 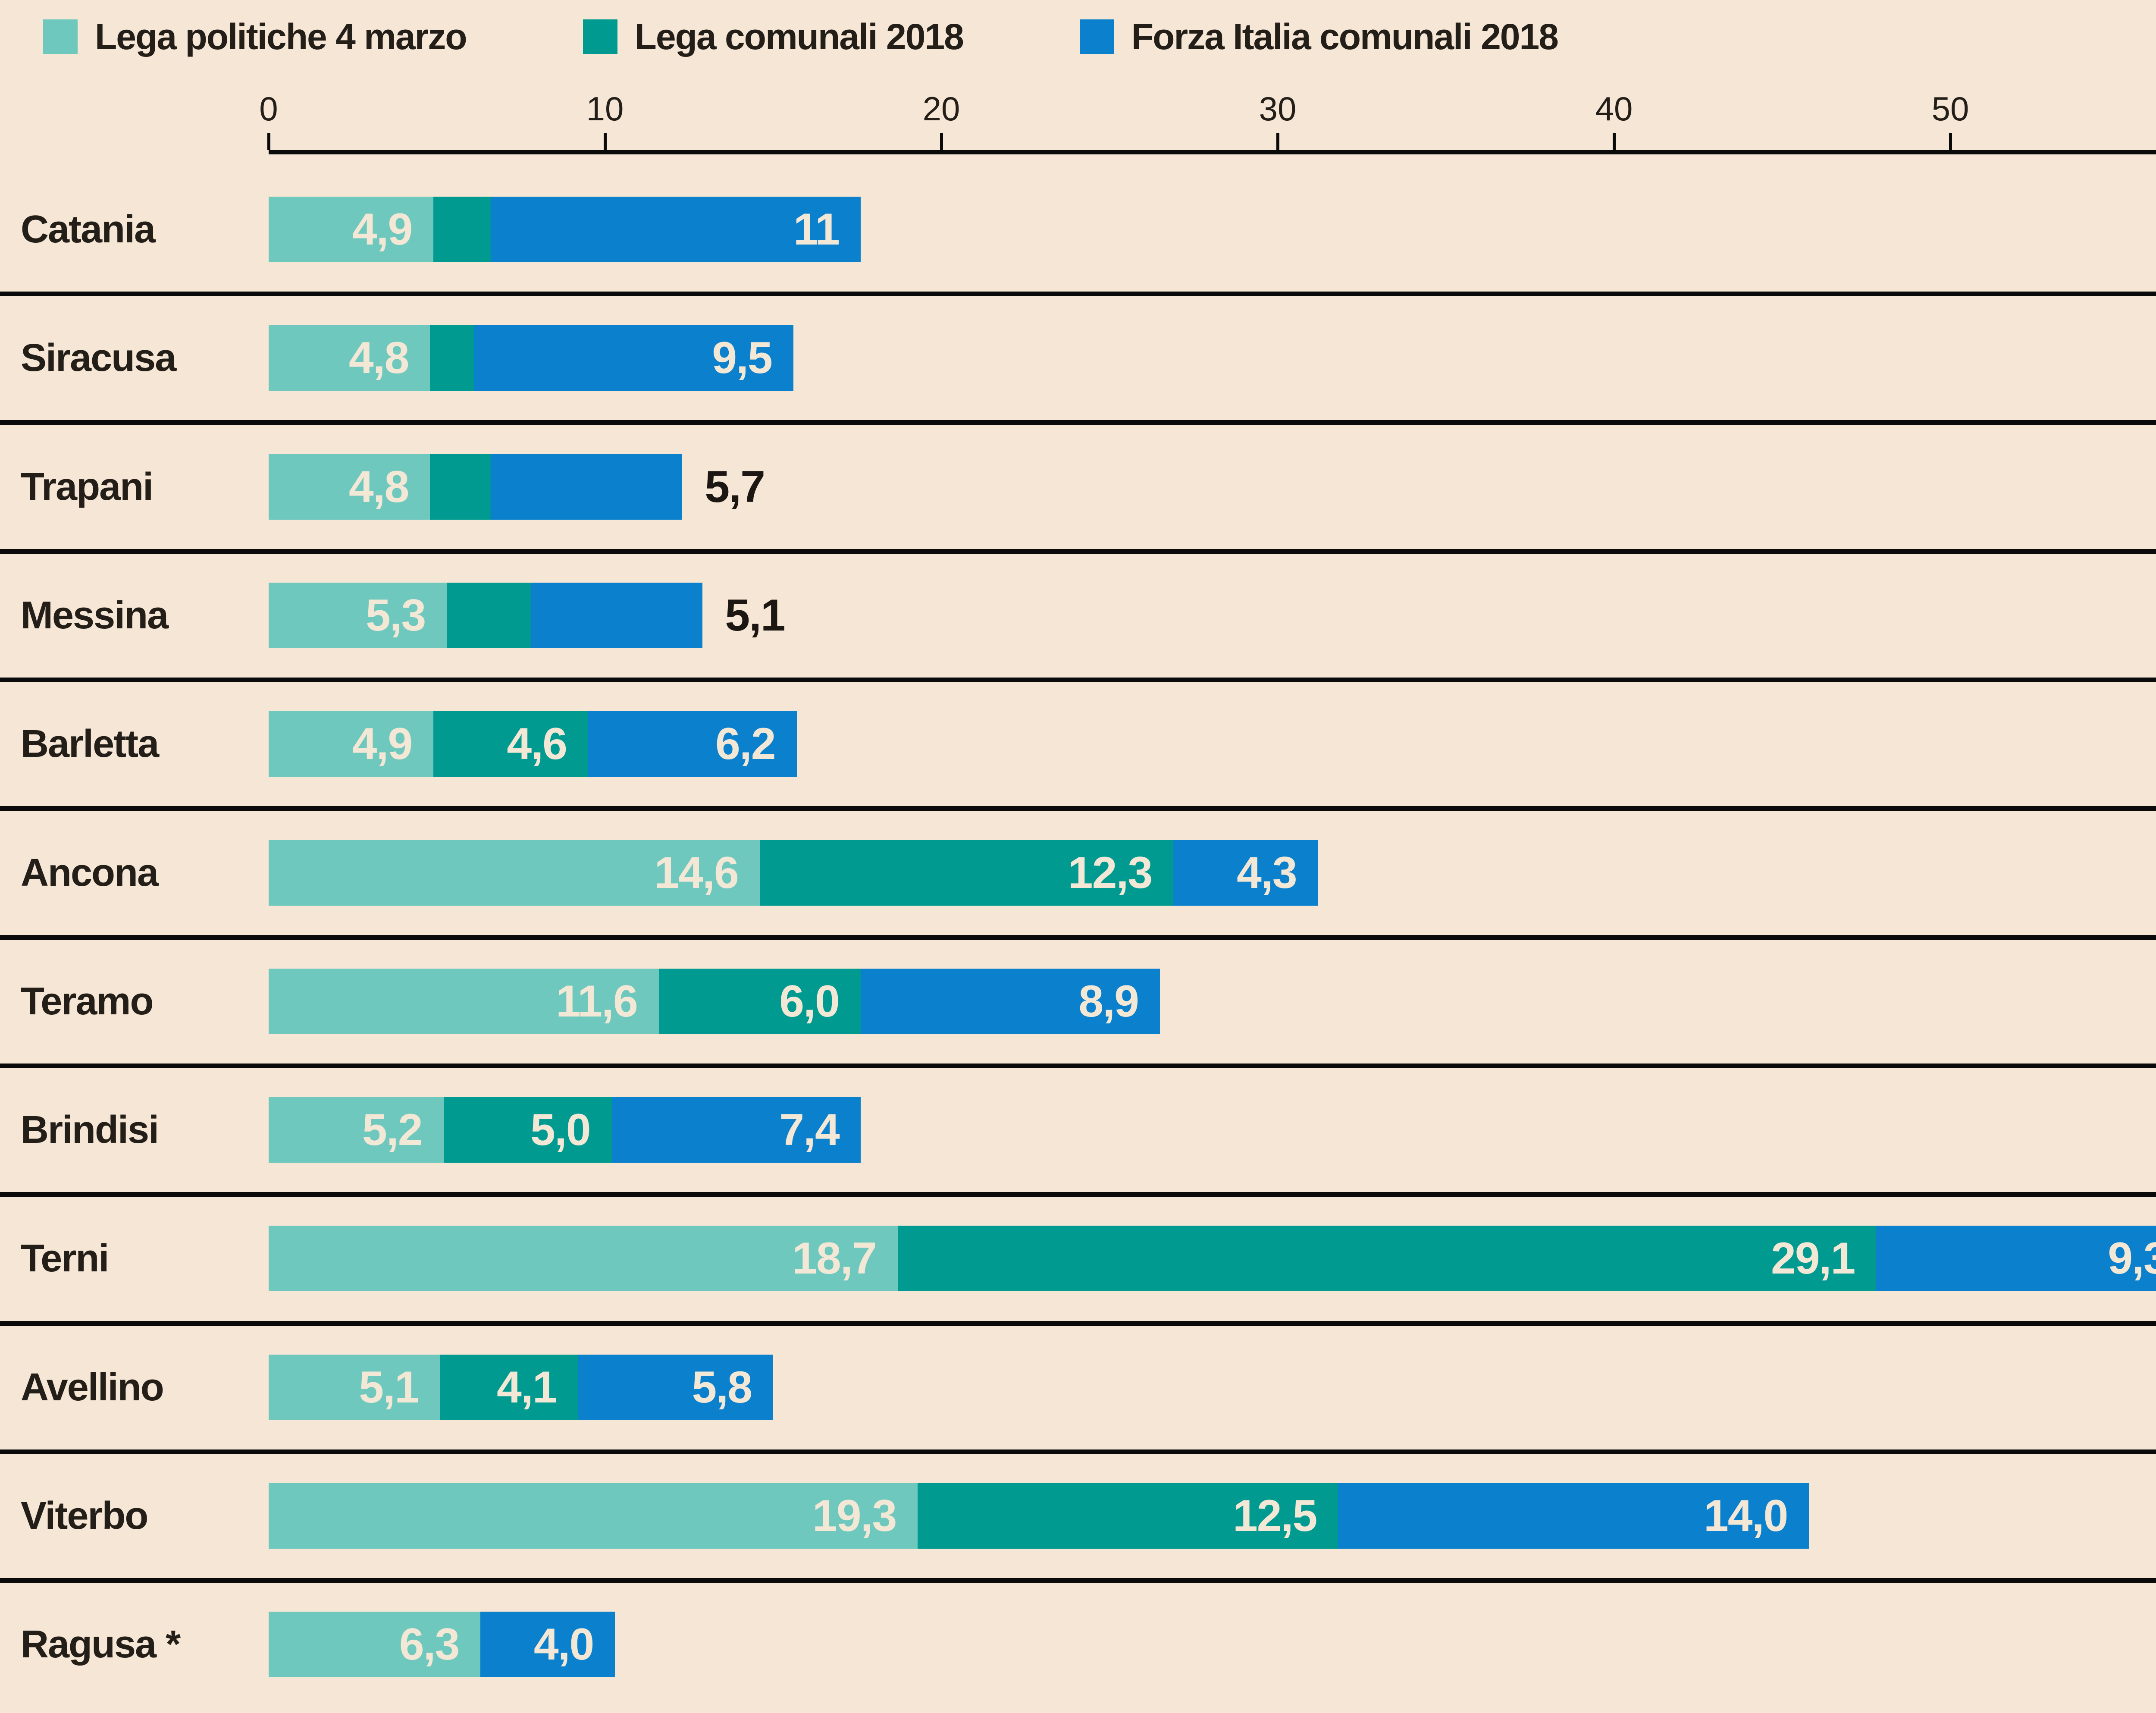 I want to click on lega-comunali-segment: 12,3, so click(x=966, y=873).